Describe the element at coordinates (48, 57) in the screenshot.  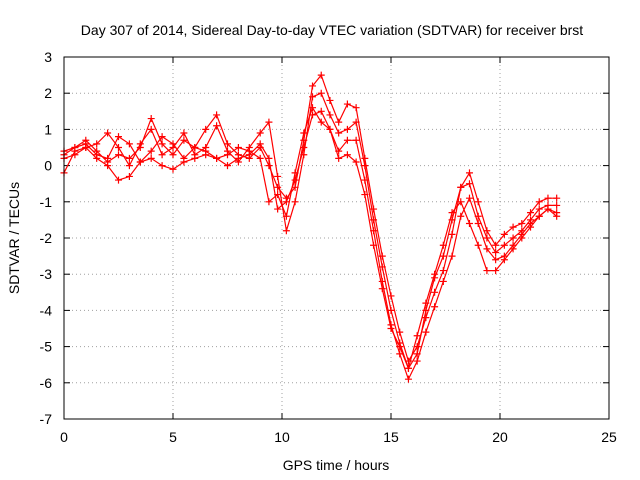
I see `y-tick-label: 3` at that location.